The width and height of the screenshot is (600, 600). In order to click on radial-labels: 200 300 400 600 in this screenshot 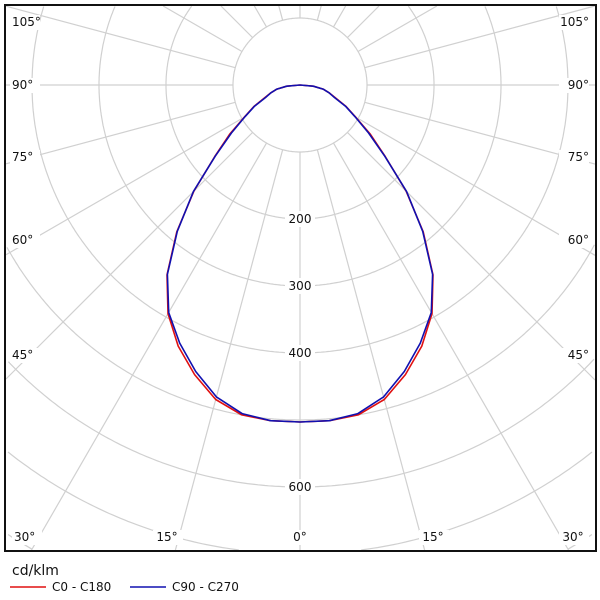, I will do `click(300, 353)`.